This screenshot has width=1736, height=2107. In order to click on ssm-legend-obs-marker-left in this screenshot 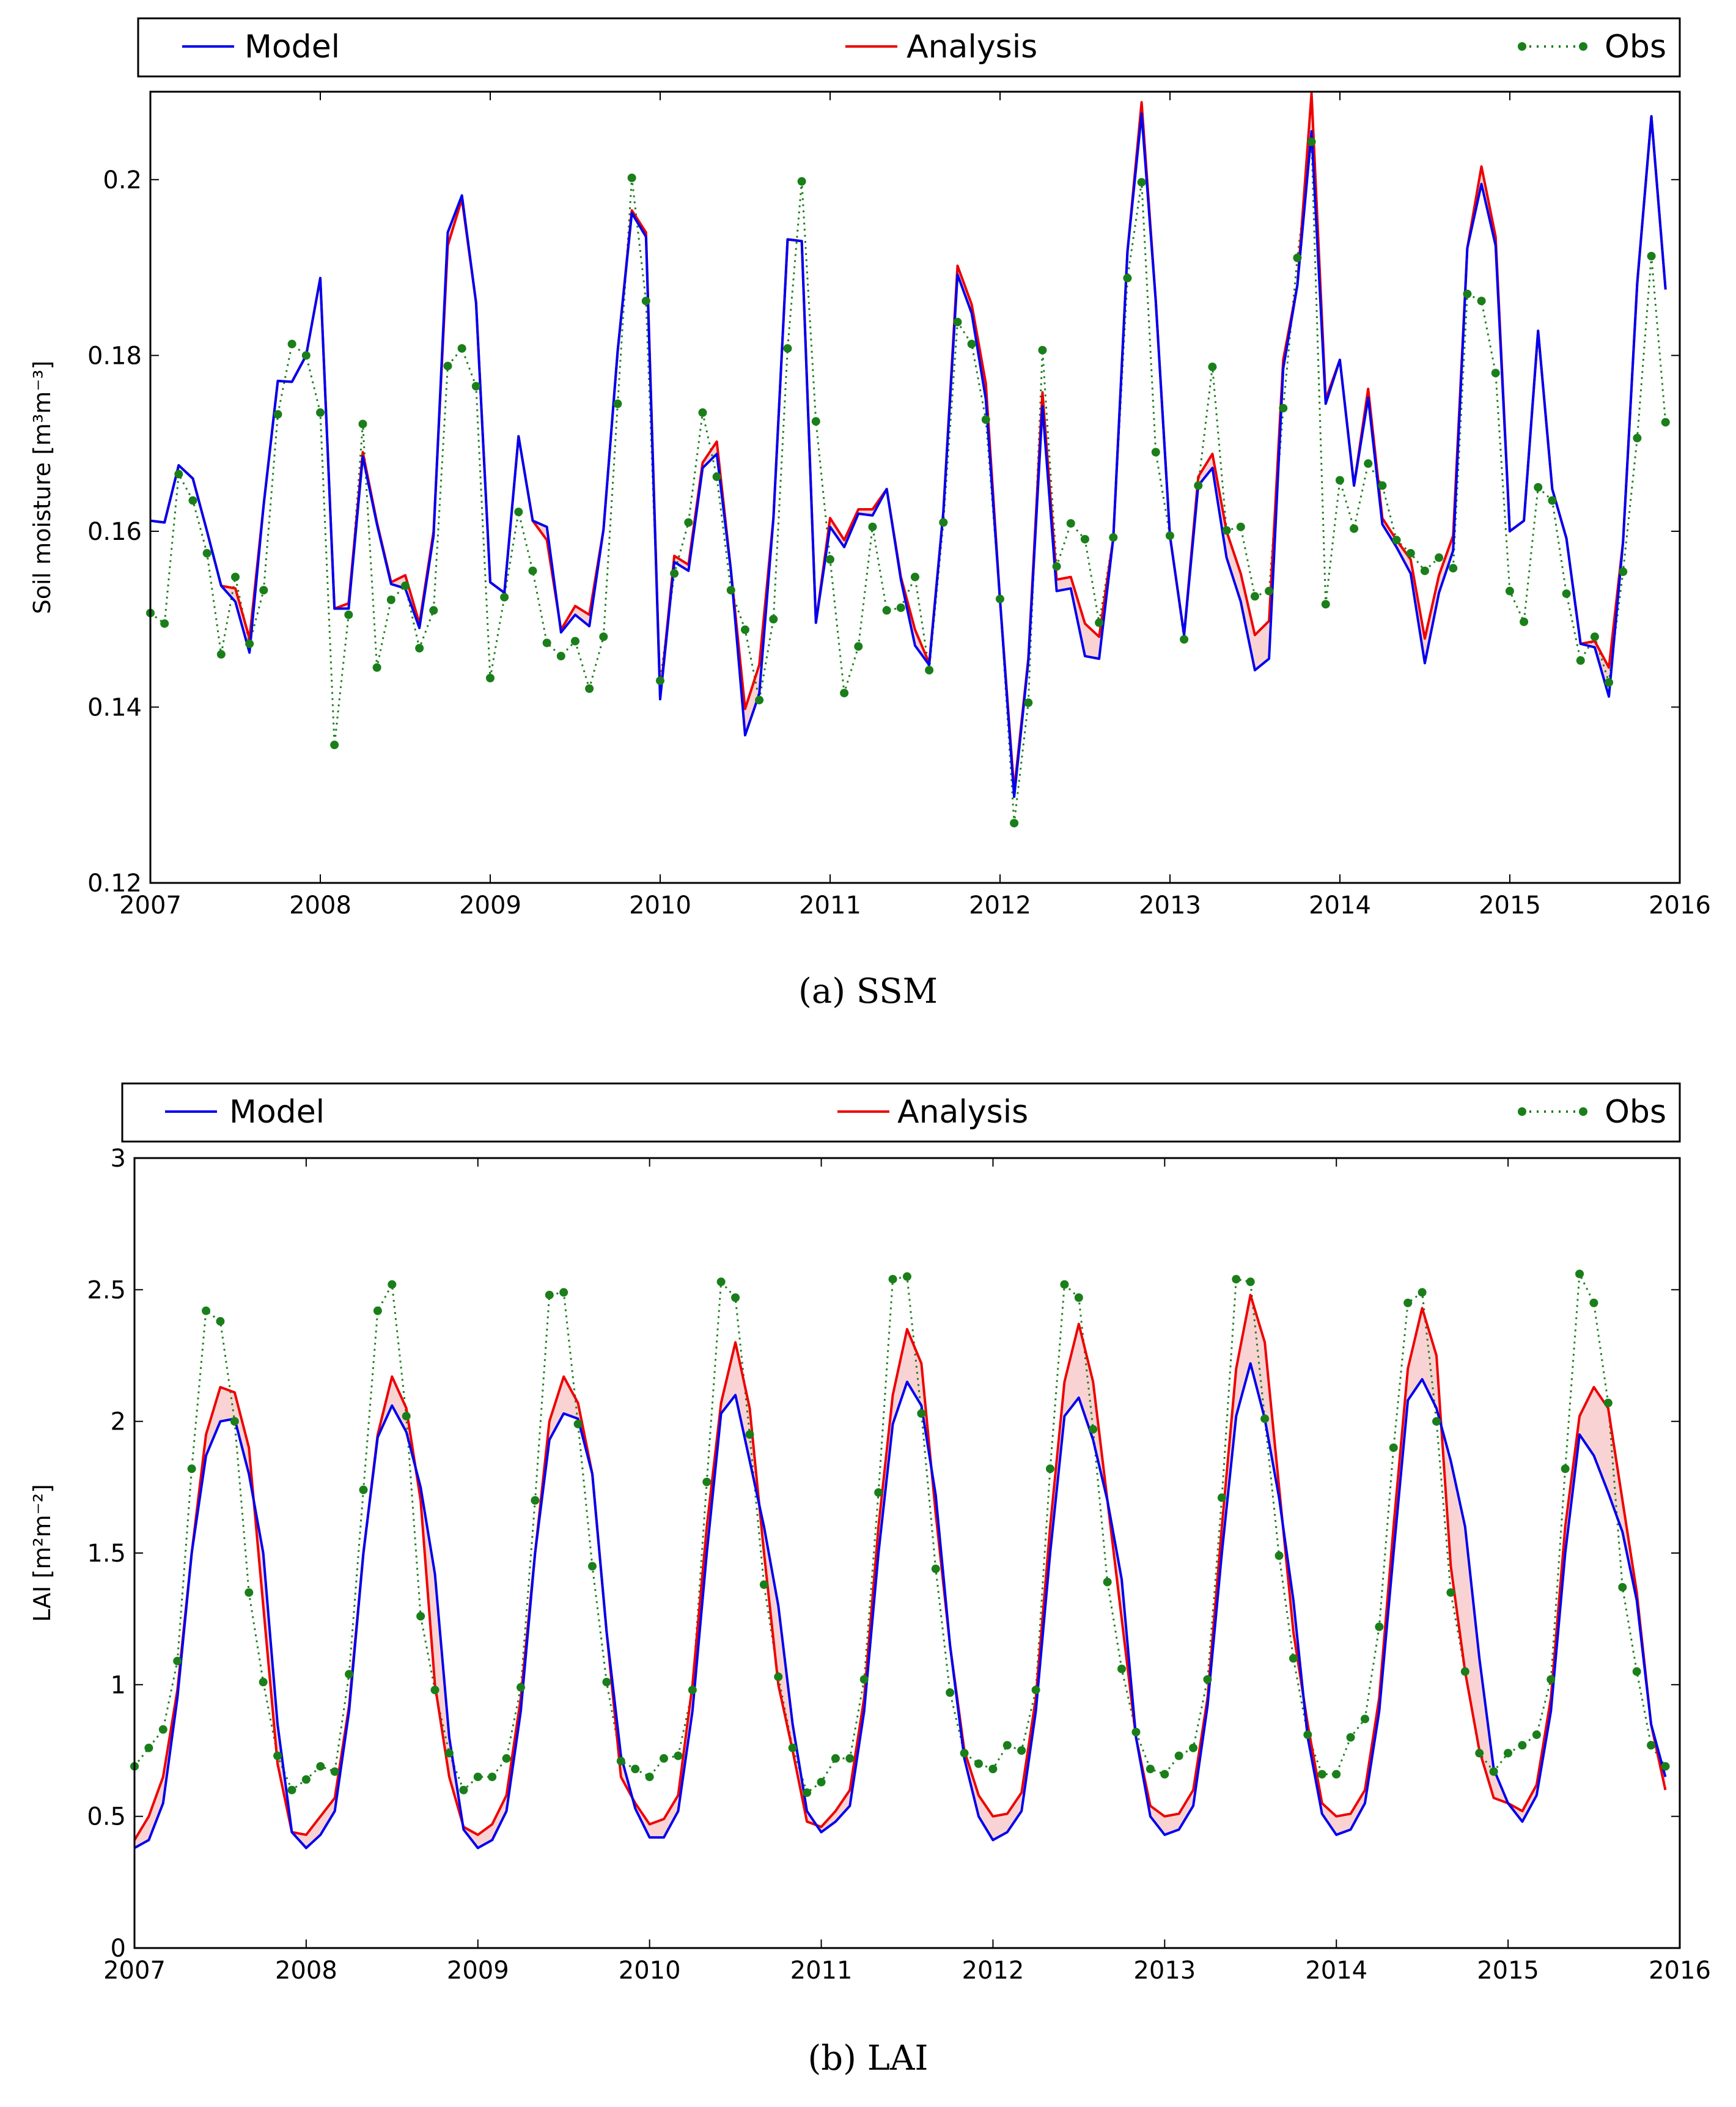, I will do `click(1522, 46)`.